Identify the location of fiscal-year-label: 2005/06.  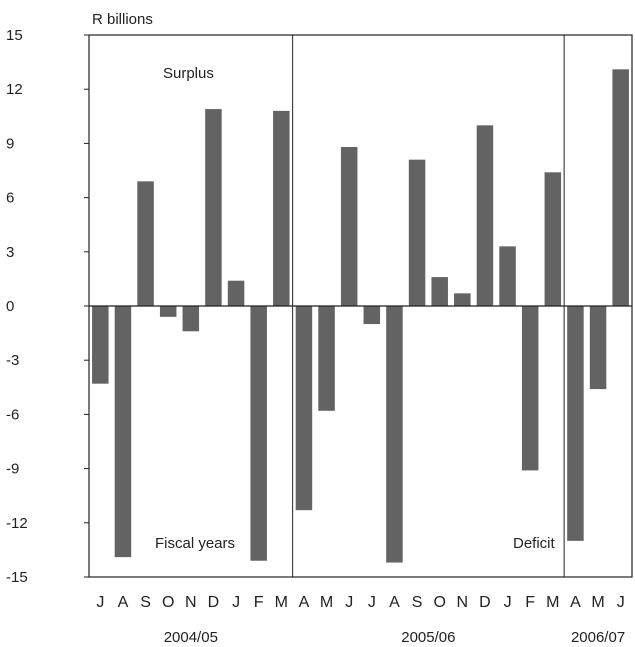
(428, 637).